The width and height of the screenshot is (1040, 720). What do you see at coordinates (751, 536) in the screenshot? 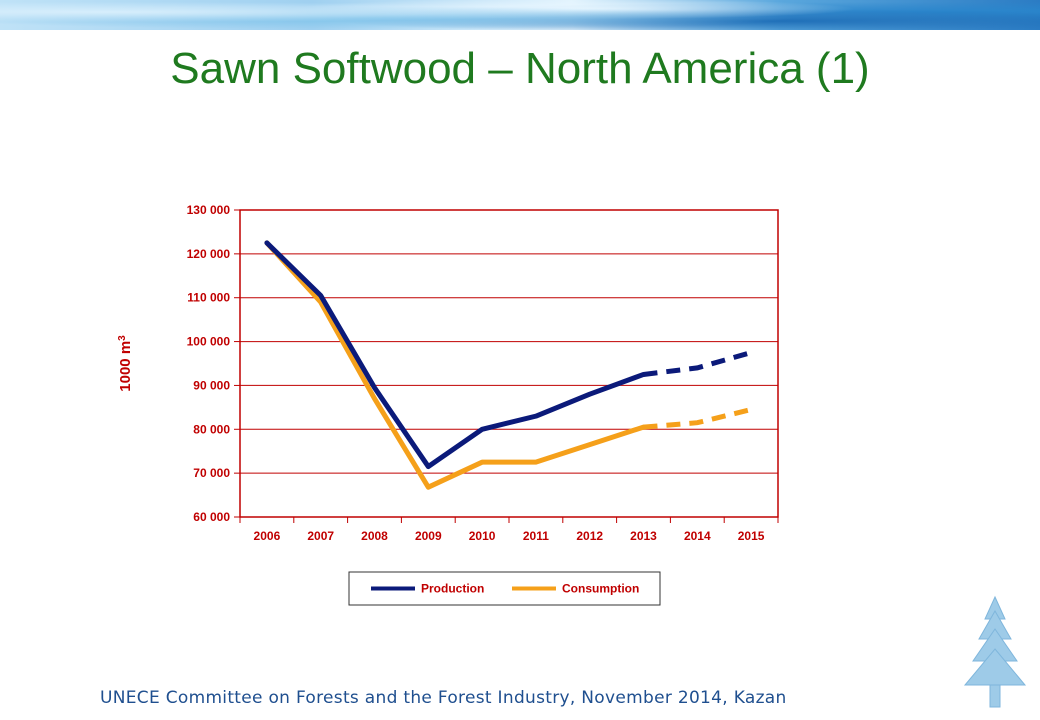
I see `x-tick-label: 2015` at bounding box center [751, 536].